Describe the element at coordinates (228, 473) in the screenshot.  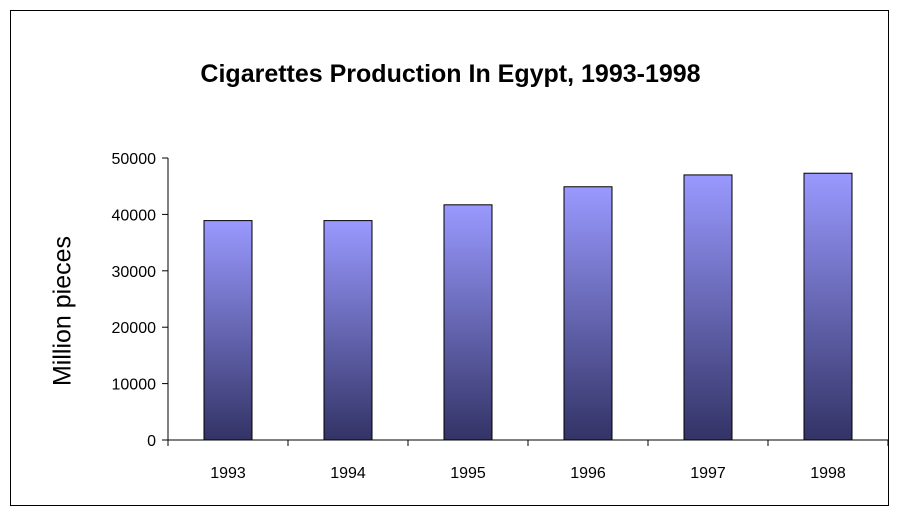
I see `x-tick-label: 1993` at that location.